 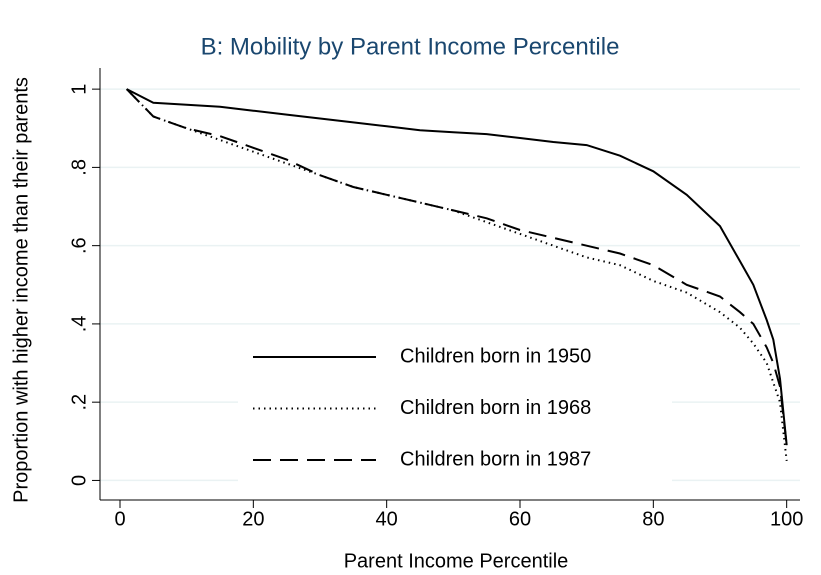 I want to click on x-tick-label: 60, so click(x=520, y=519).